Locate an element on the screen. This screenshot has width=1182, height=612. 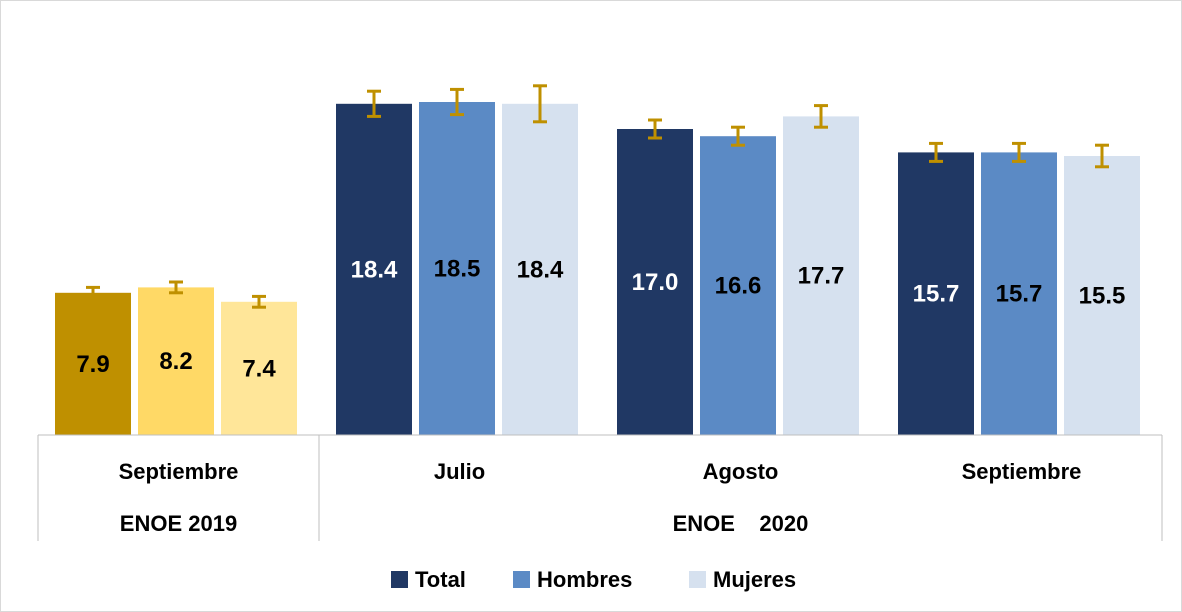
legend-item-hombres: Hombres is located at coordinates (572, 579).